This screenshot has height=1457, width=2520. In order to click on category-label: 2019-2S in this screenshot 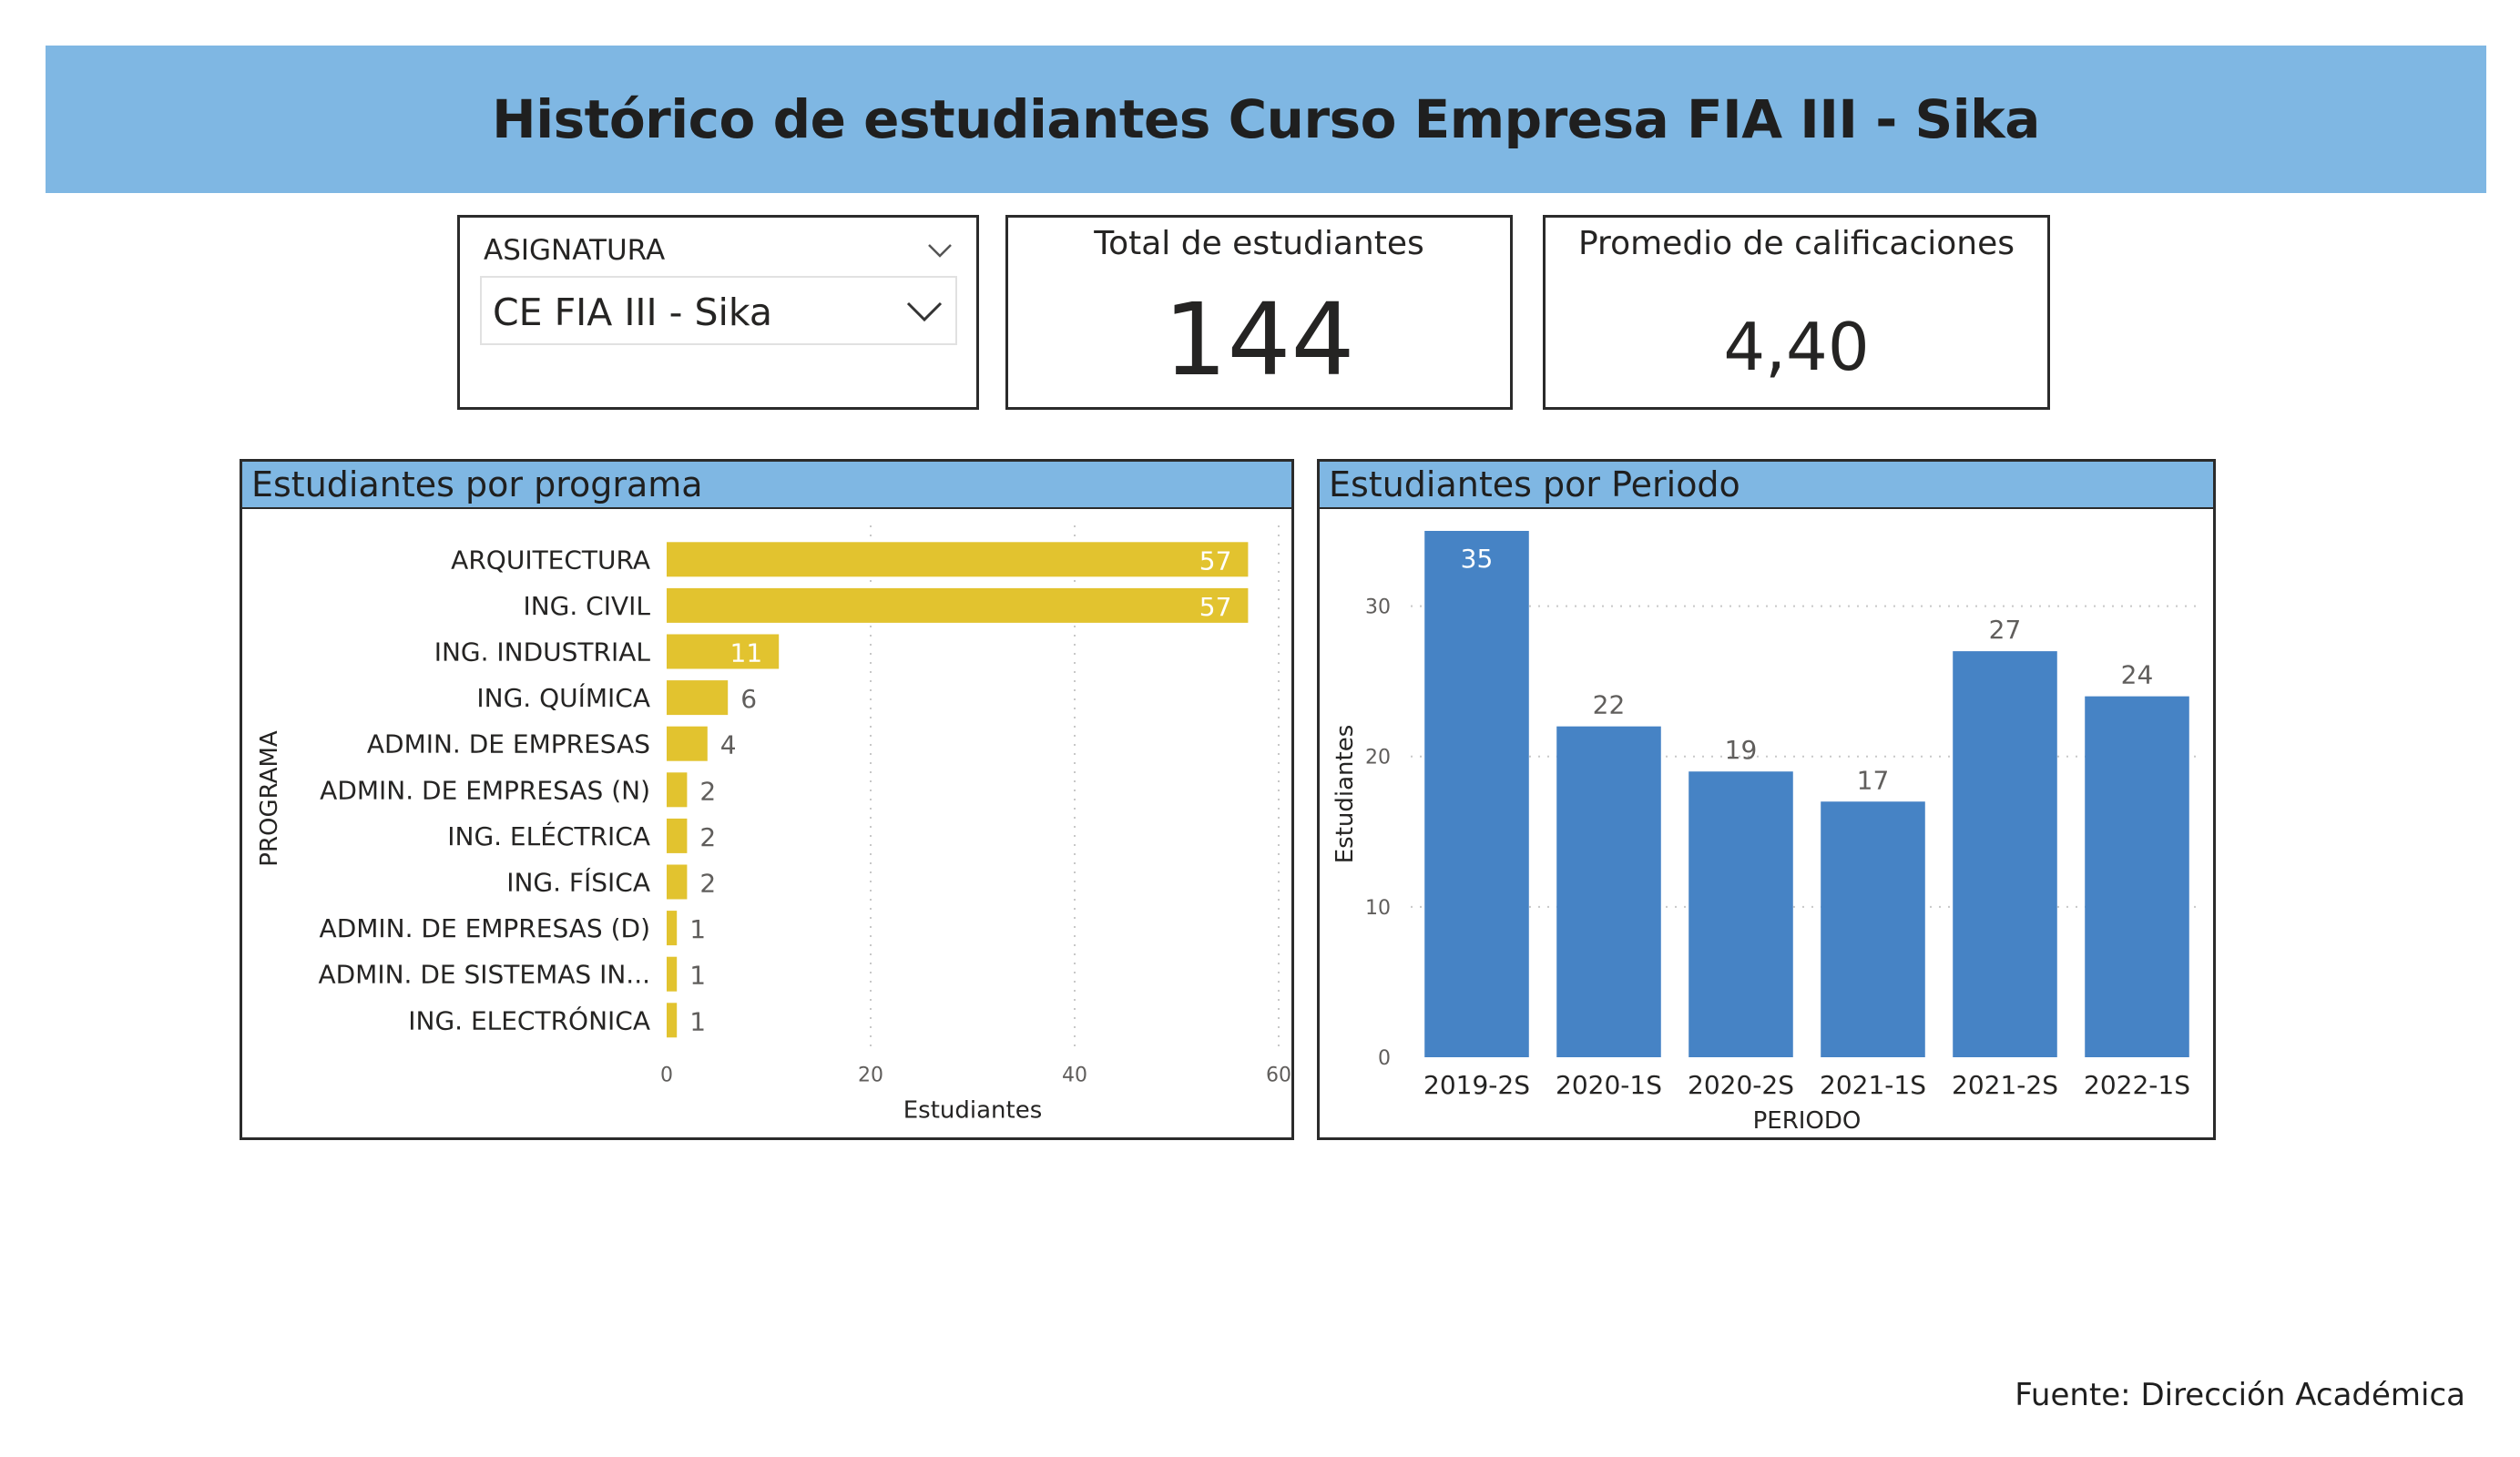, I will do `click(1476, 1085)`.